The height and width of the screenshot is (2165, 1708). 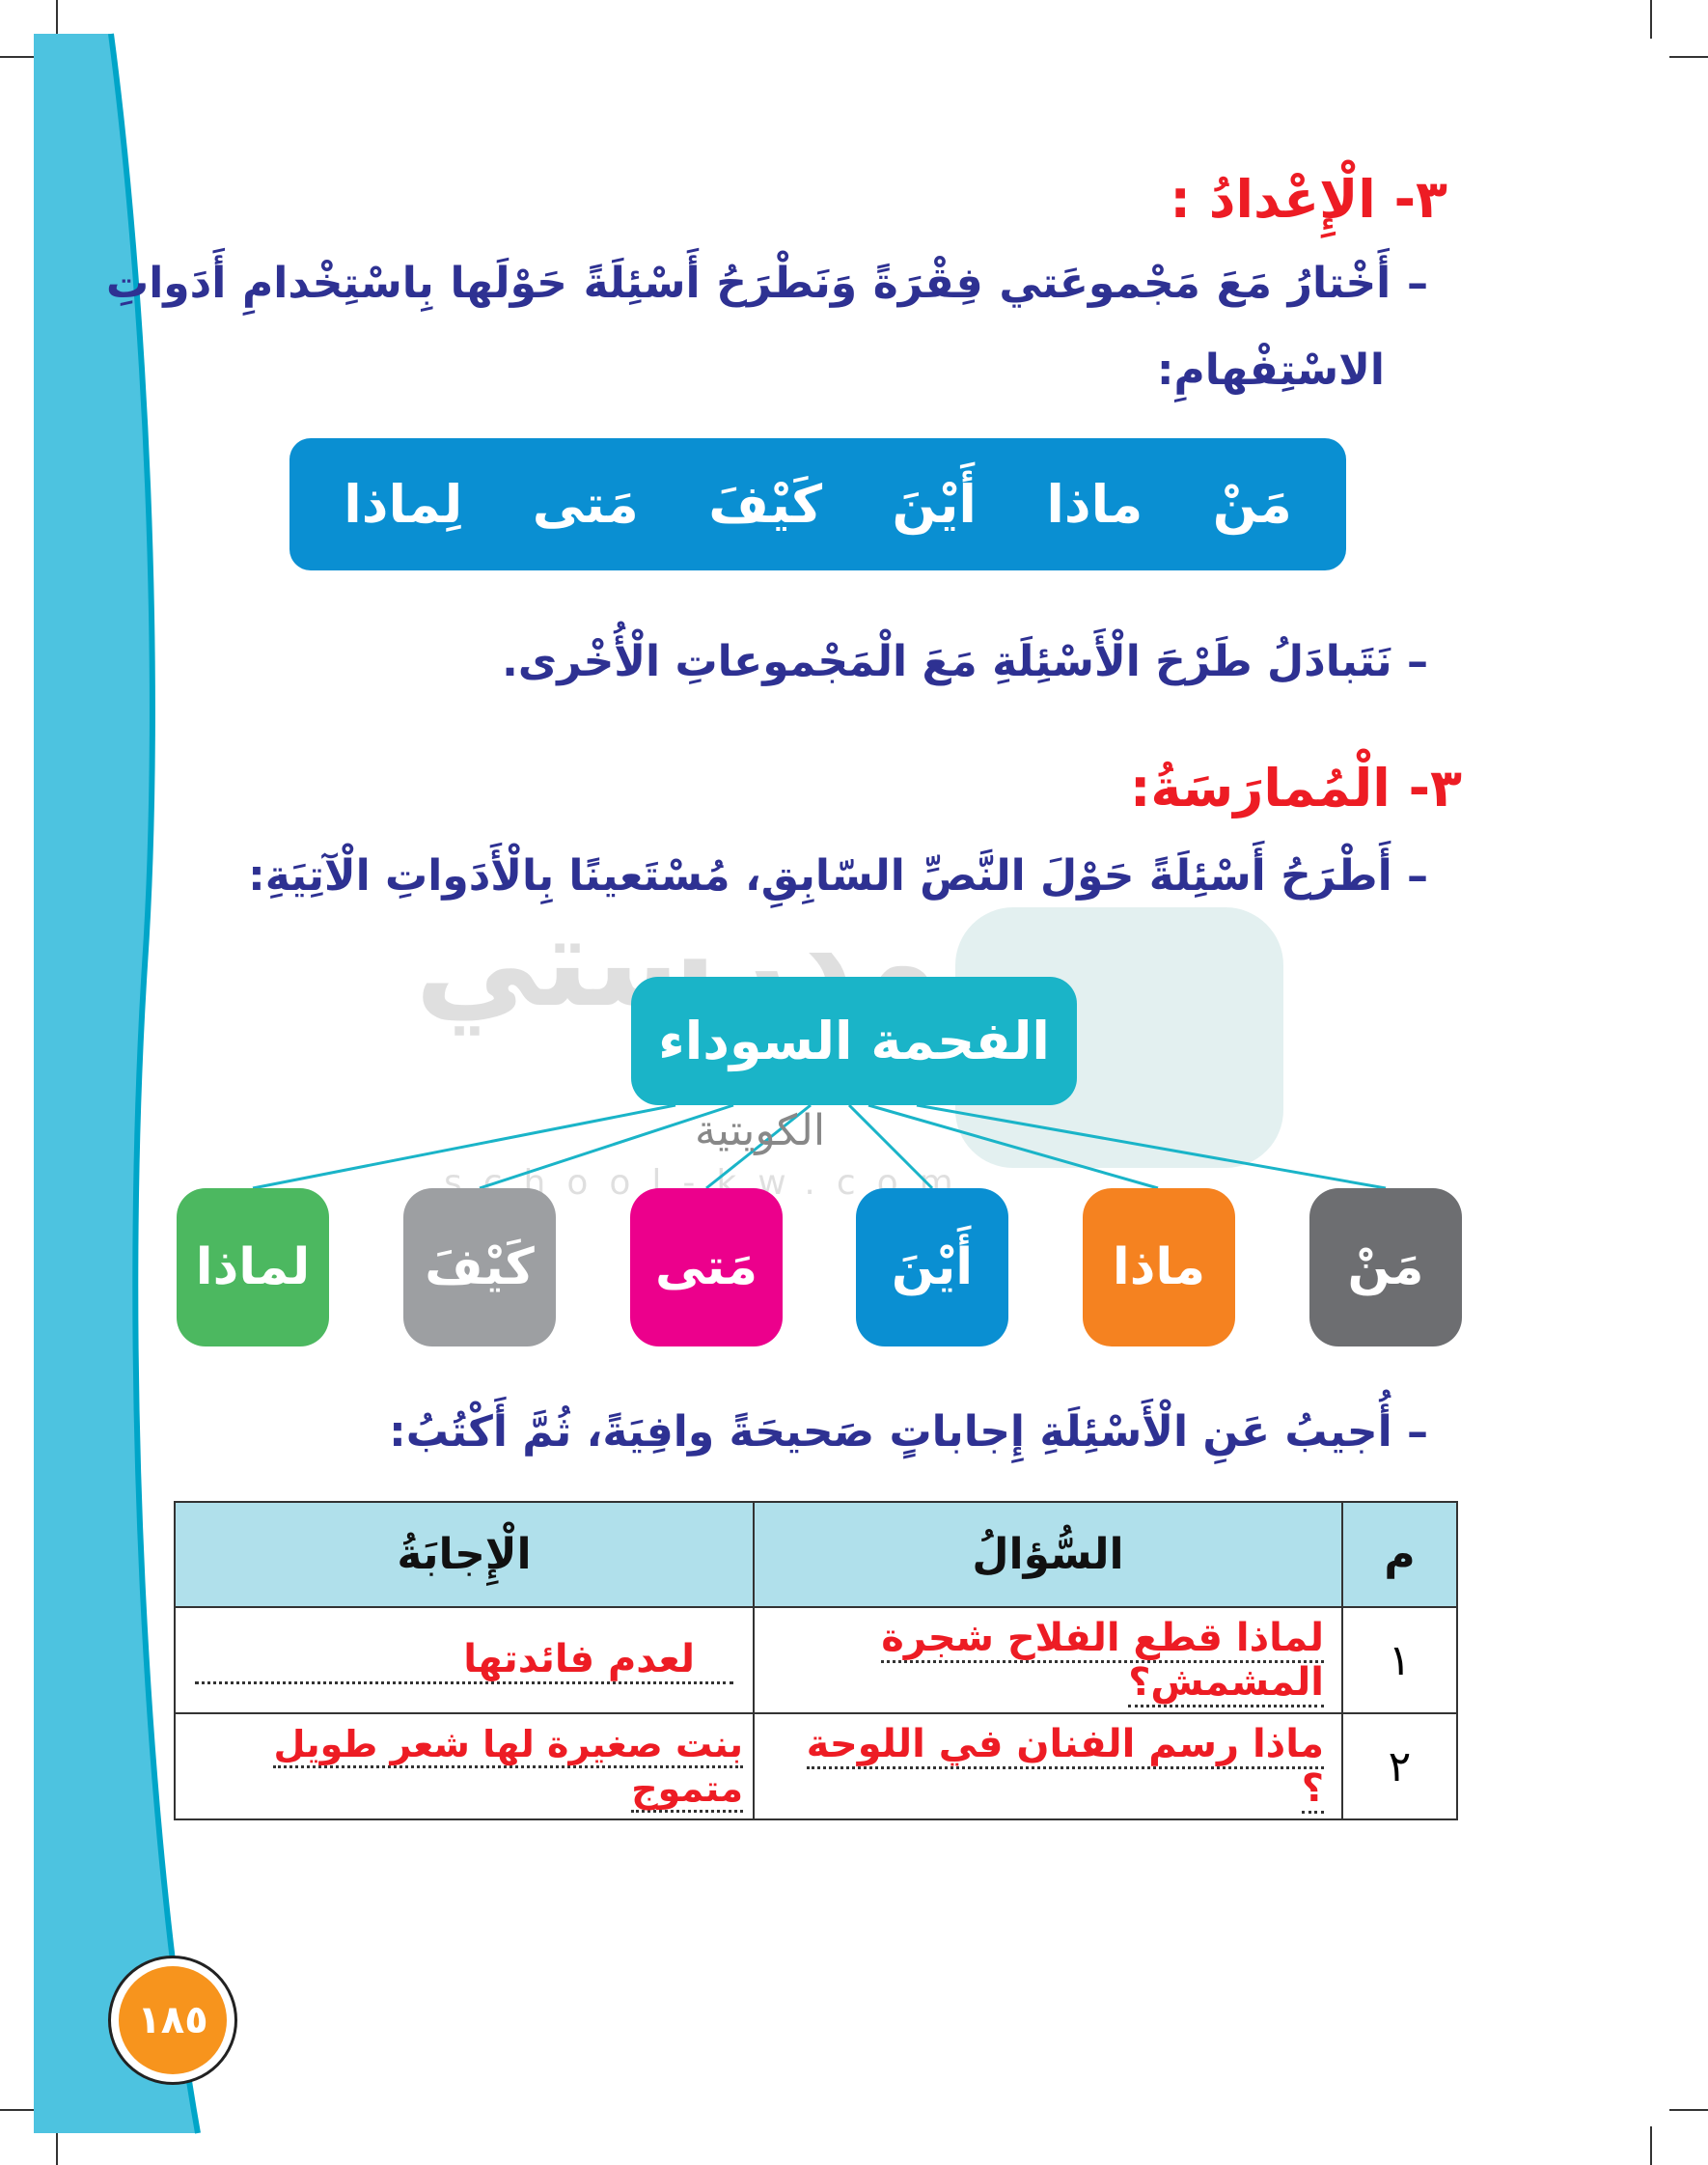 I want to click on sidebar-band, so click(x=117, y=1083).